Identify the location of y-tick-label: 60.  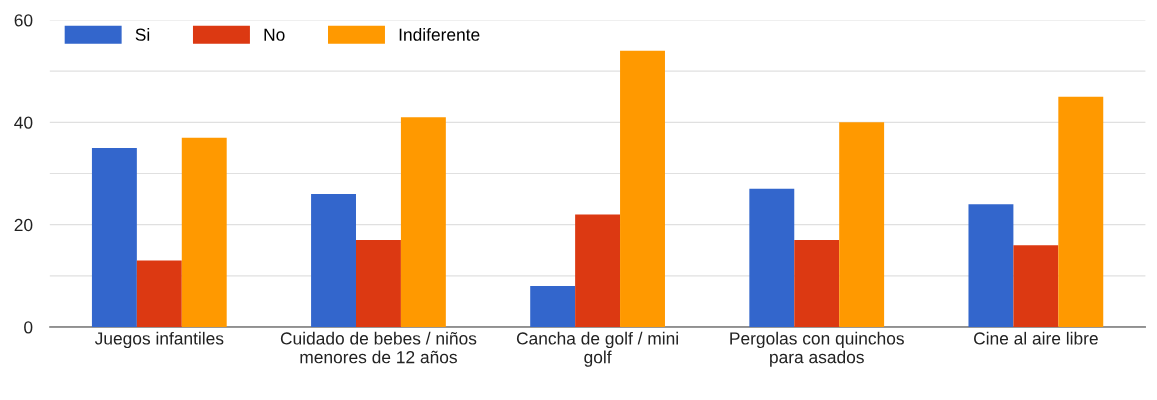
(23, 20).